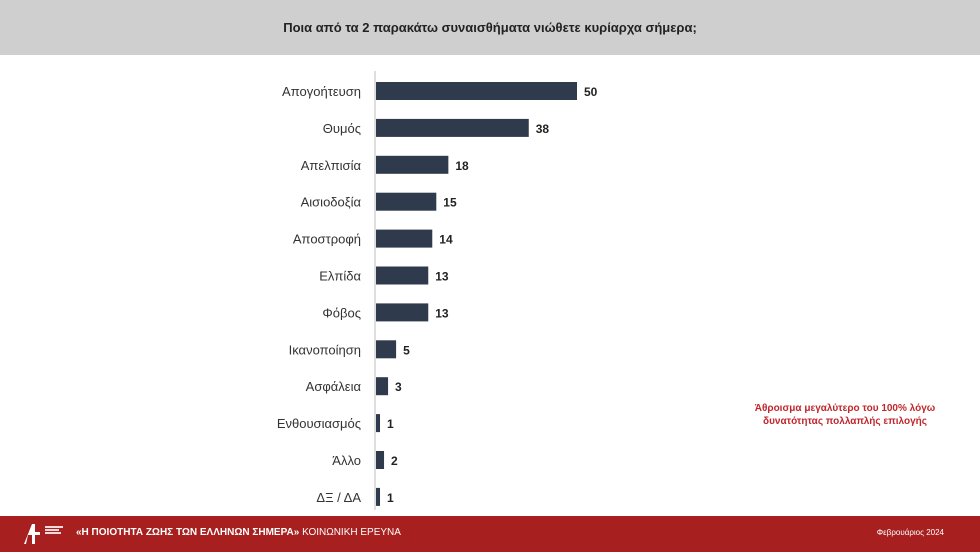 The image size is (980, 552). What do you see at coordinates (845, 408) in the screenshot?
I see `note-line-1: Άθροισμα μεγαλύτερο του 100% λόγω` at bounding box center [845, 408].